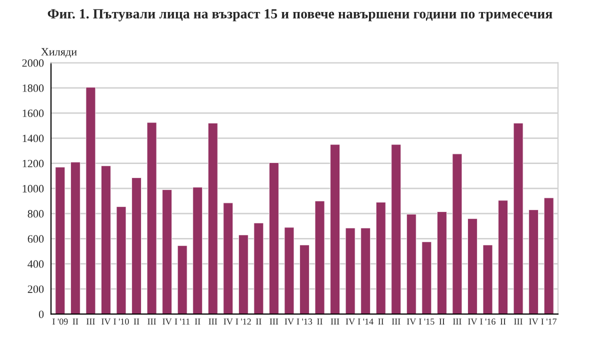 The height and width of the screenshot is (349, 600). Describe the element at coordinates (426, 321) in the screenshot. I see `x-tick-label: I '15` at that location.